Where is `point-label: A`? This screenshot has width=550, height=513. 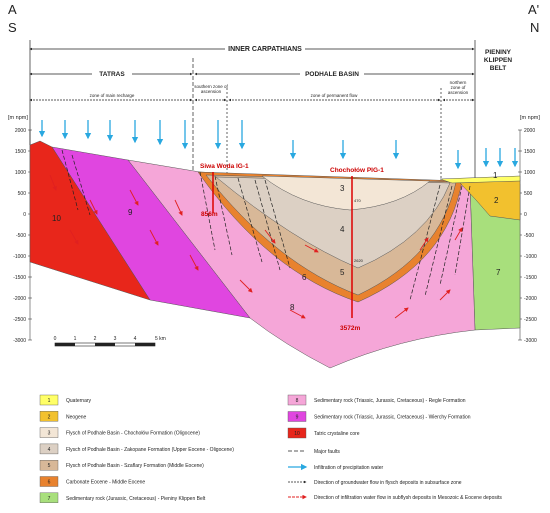 point-label: A is located at coordinates (12, 9).